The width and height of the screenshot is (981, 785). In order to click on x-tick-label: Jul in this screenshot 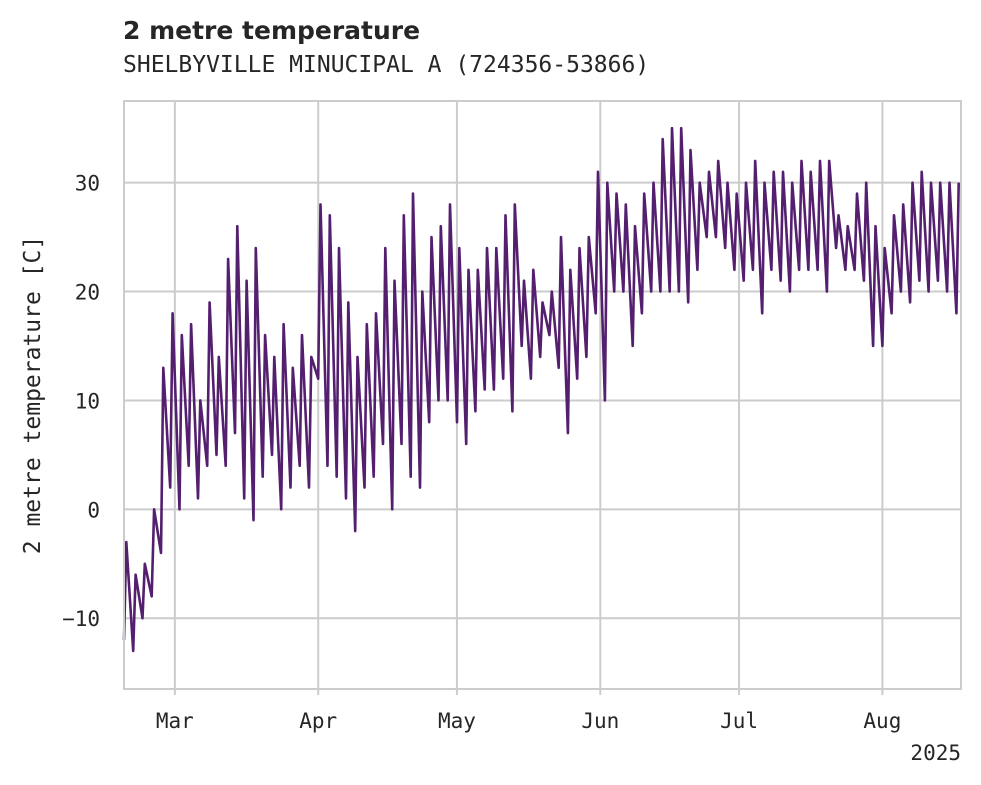, I will do `click(739, 721)`.